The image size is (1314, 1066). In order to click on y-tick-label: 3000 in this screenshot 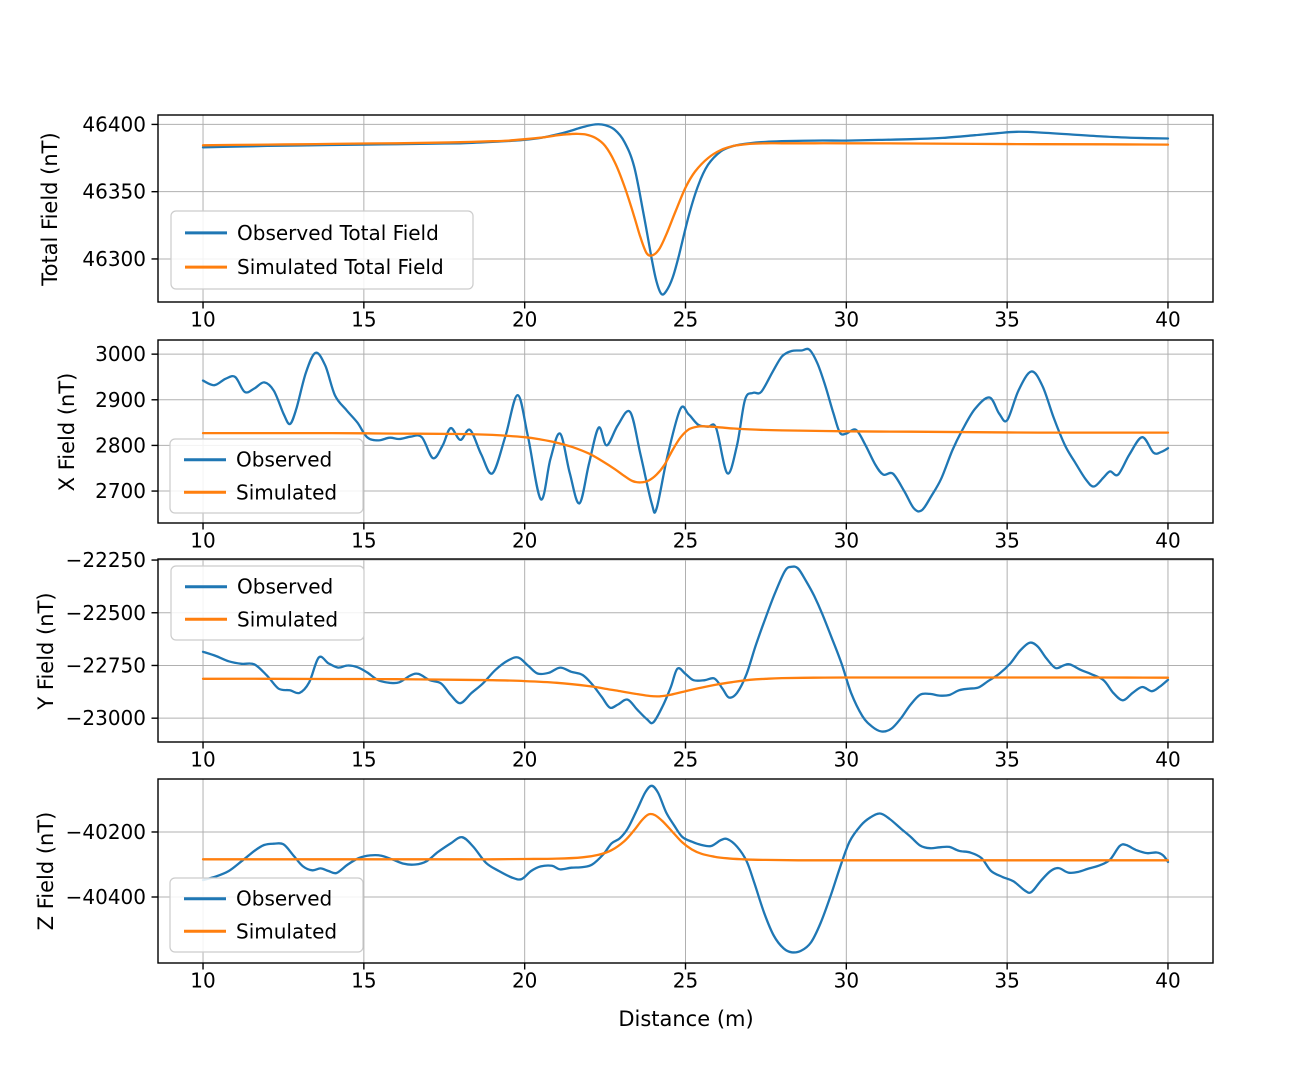, I will do `click(120, 354)`.